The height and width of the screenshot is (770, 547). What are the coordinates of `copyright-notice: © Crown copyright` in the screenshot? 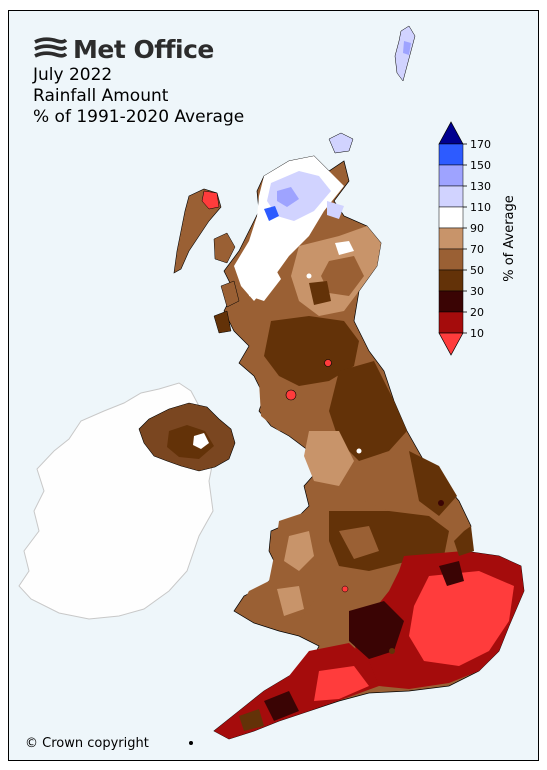 It's located at (87, 743).